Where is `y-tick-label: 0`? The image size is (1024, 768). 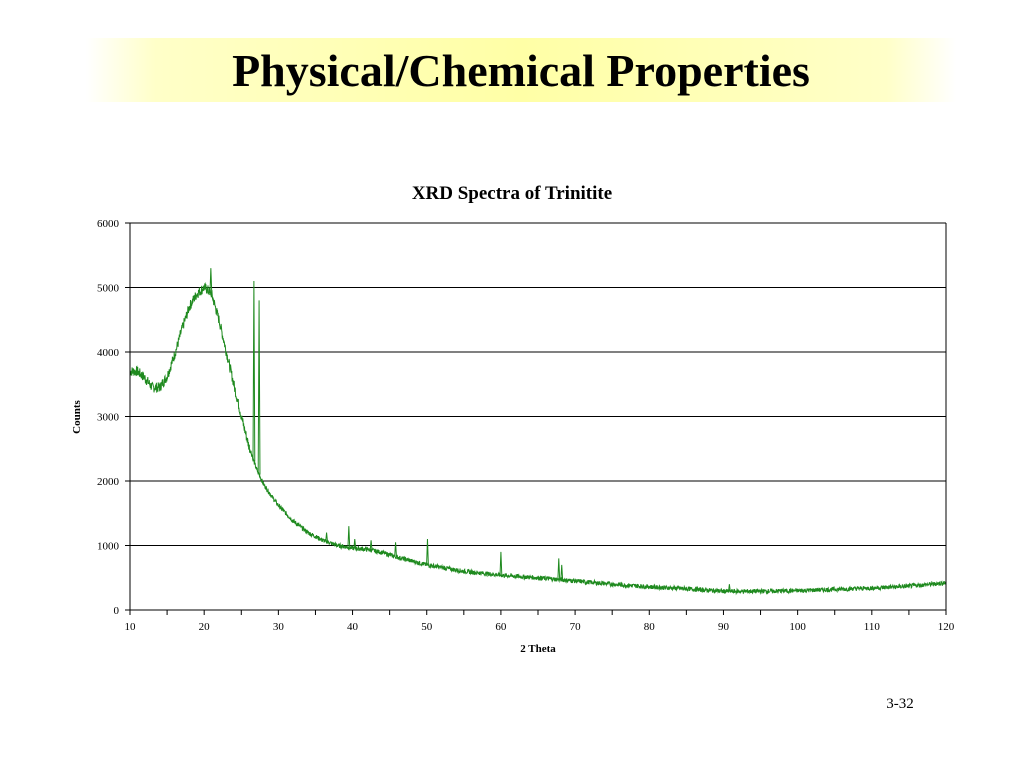
y-tick-label: 0 is located at coordinates (117, 611).